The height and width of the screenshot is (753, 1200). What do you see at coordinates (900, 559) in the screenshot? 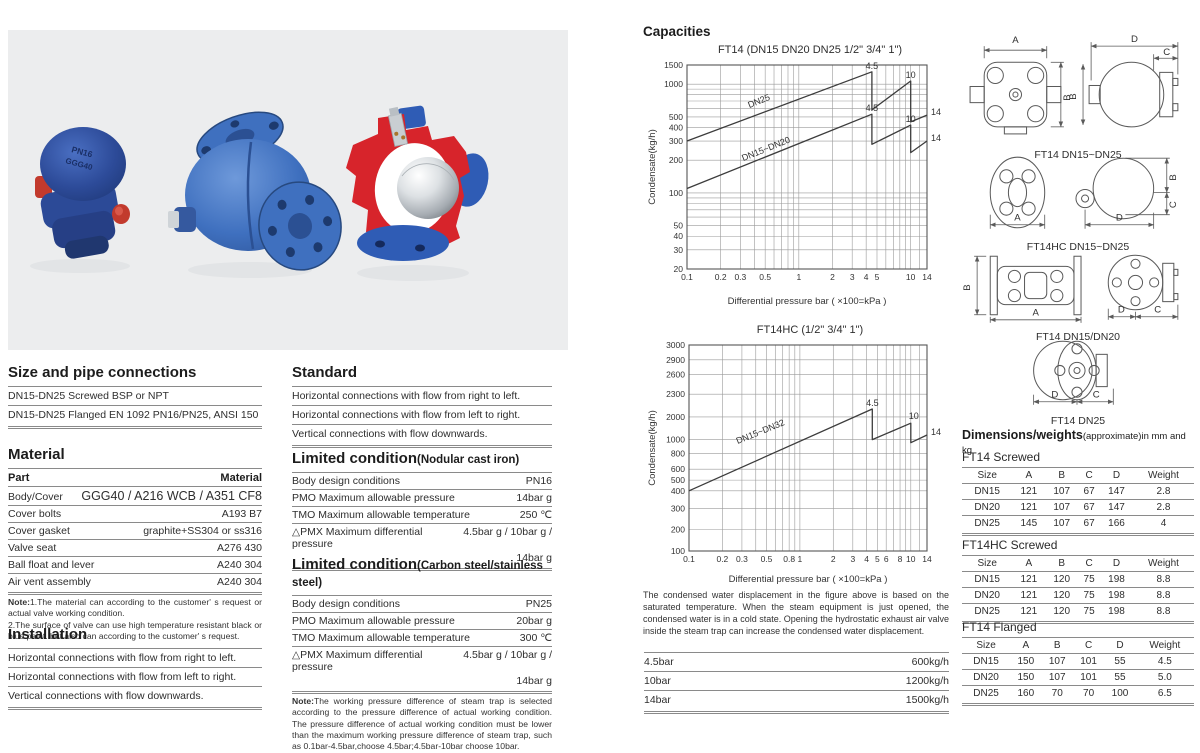
I see `svg-text: 8` at bounding box center [900, 559].